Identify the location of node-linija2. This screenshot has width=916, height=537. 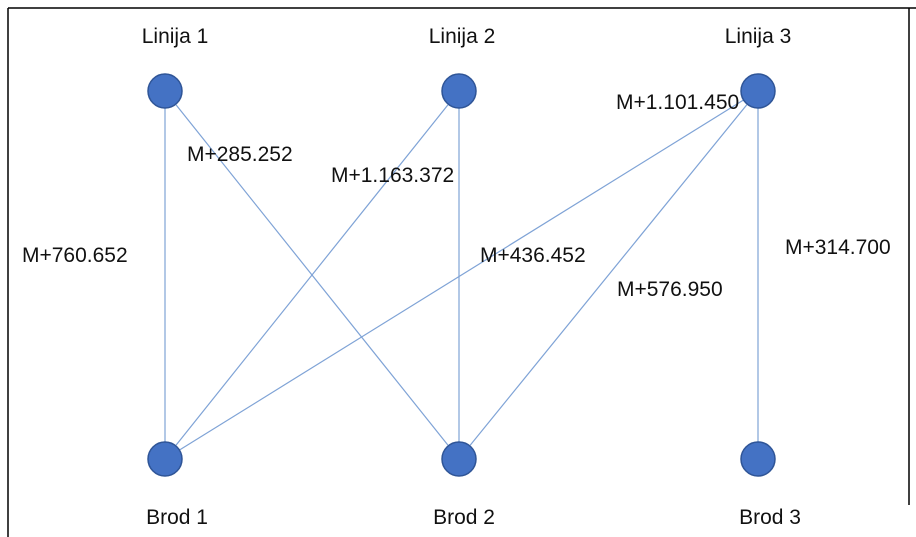
(459, 91).